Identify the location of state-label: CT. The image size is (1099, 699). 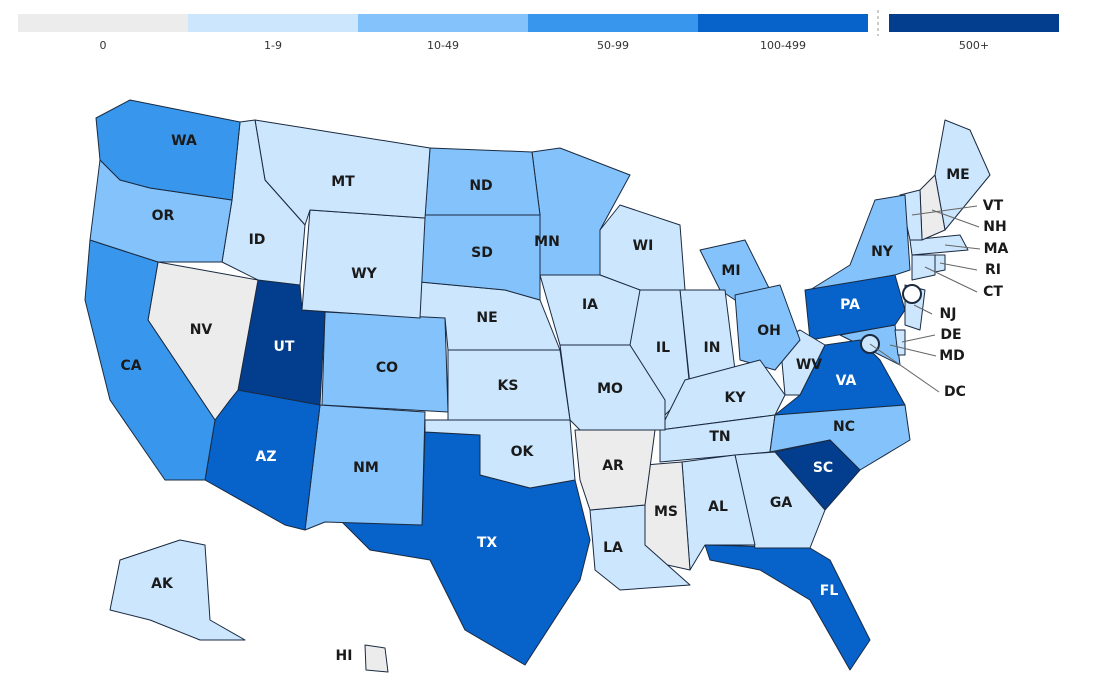
(993, 292).